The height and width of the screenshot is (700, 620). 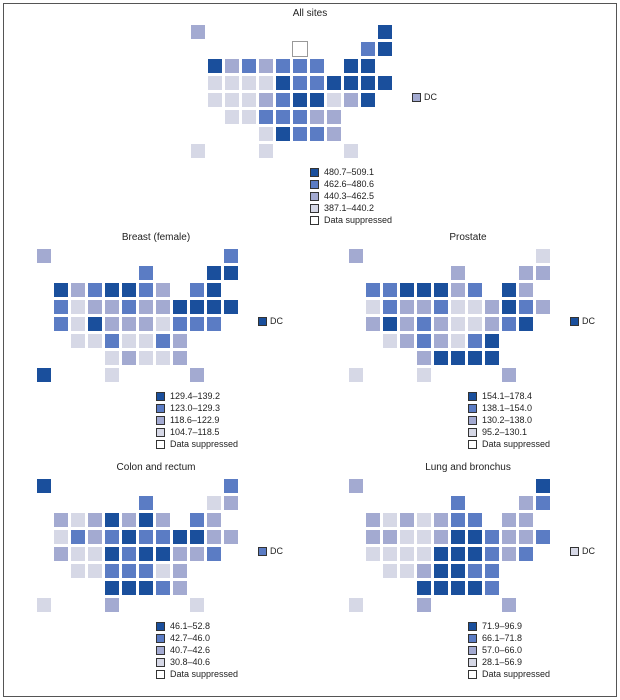 I want to click on state-oh, so click(x=163, y=537).